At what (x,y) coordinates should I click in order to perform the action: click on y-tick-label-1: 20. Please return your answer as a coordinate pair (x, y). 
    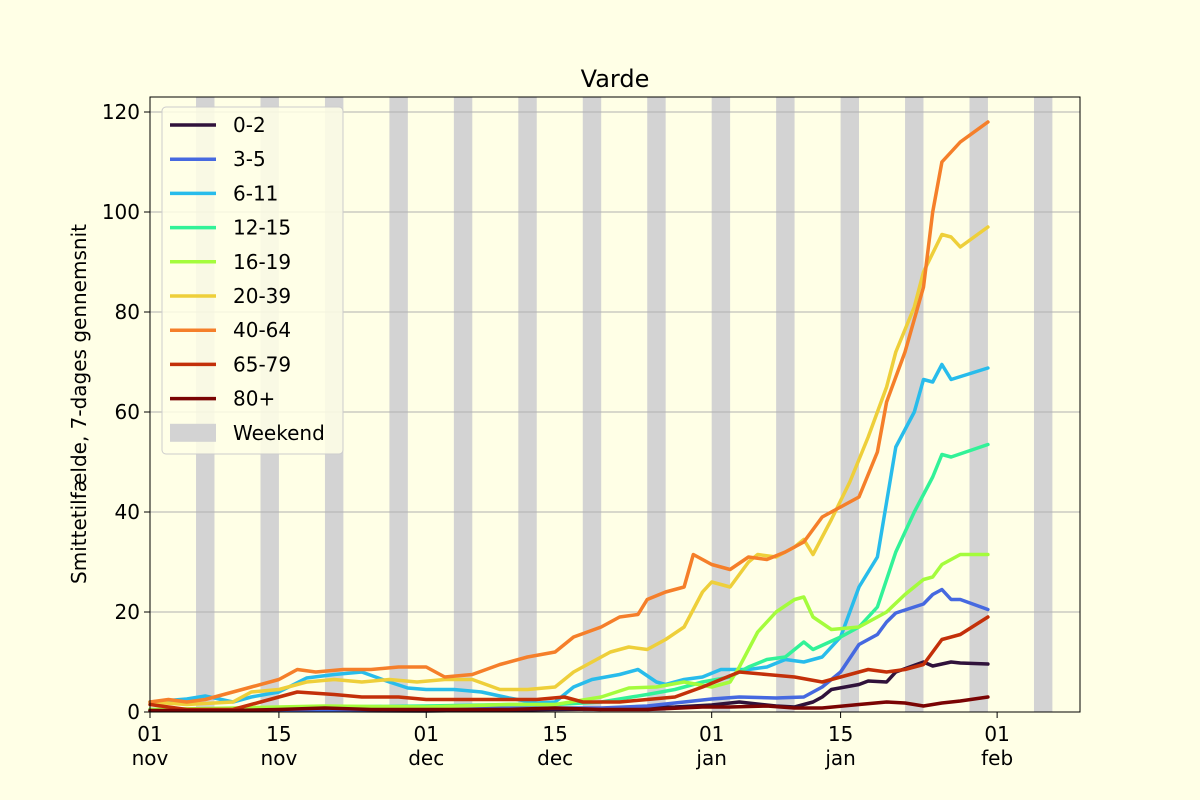
    Looking at the image, I should click on (127, 612).